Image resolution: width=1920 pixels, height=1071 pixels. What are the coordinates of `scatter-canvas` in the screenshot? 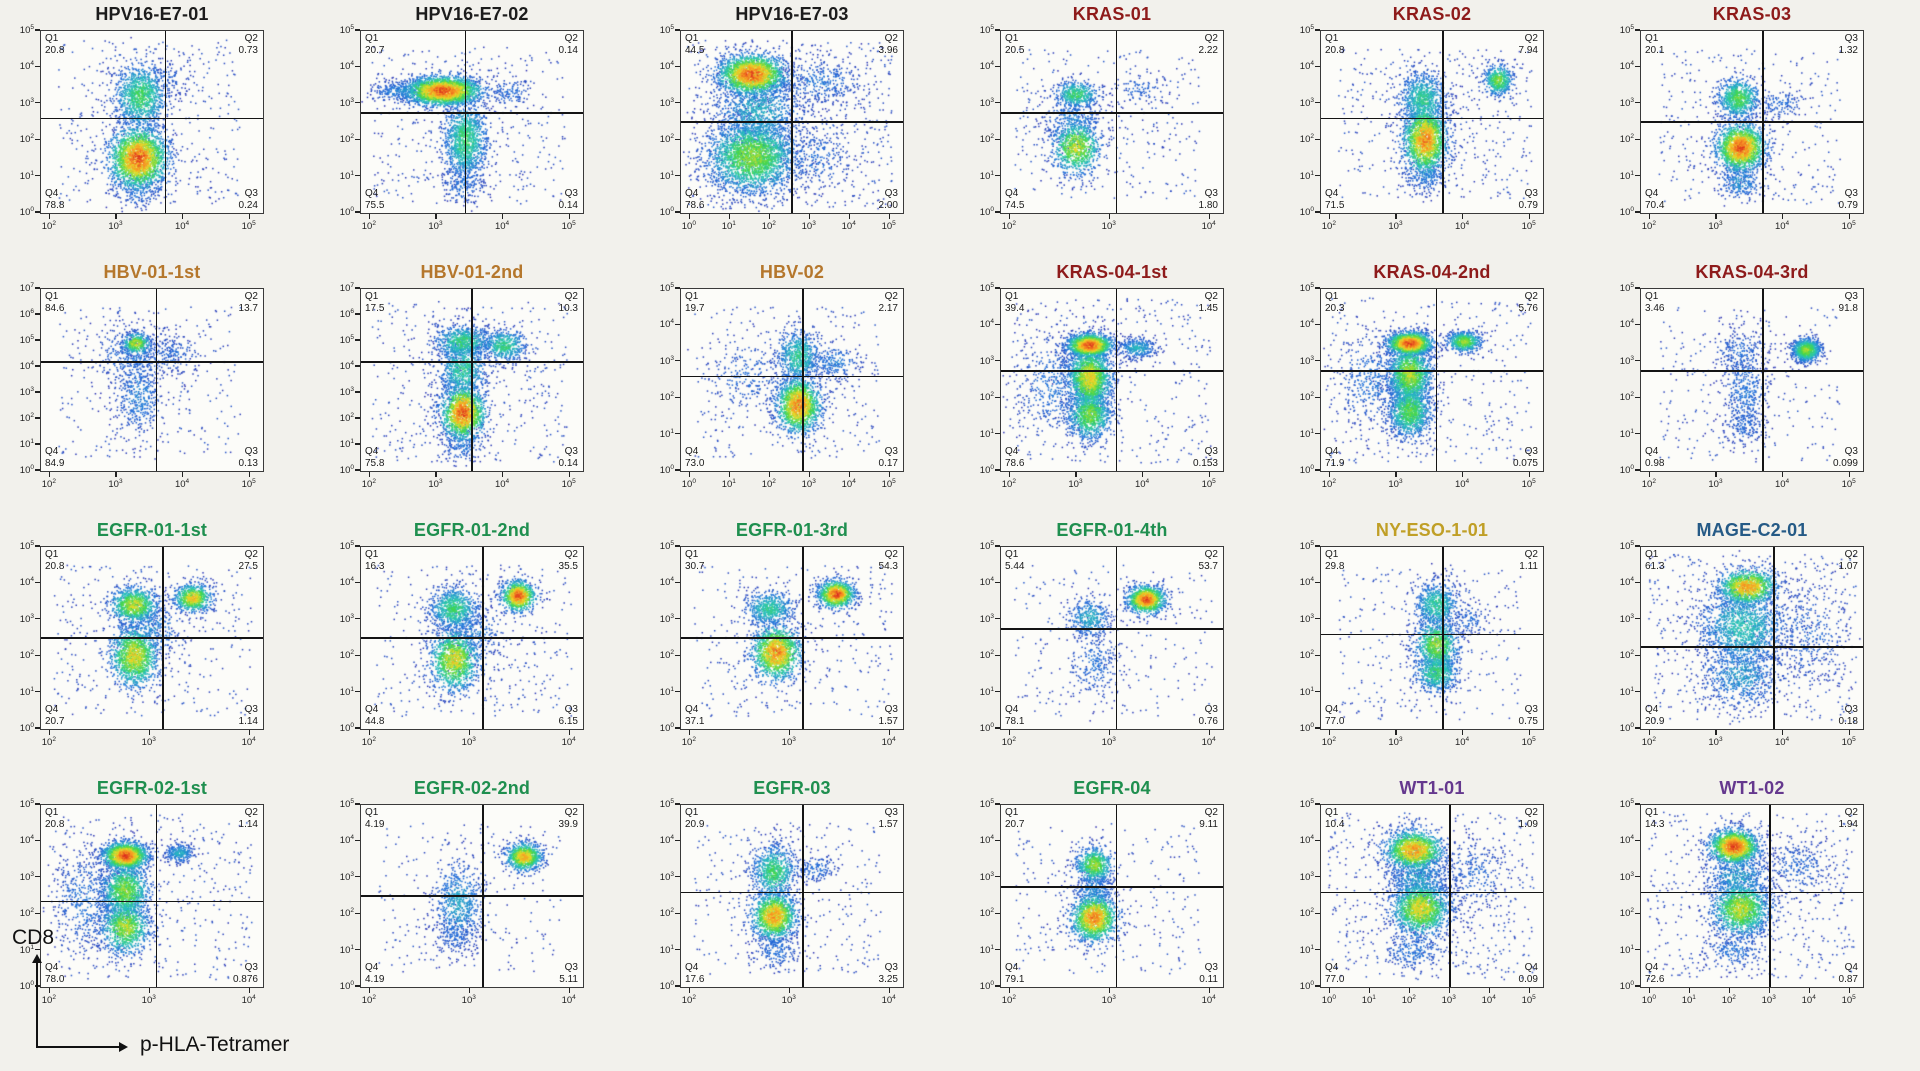 It's located at (1432, 638).